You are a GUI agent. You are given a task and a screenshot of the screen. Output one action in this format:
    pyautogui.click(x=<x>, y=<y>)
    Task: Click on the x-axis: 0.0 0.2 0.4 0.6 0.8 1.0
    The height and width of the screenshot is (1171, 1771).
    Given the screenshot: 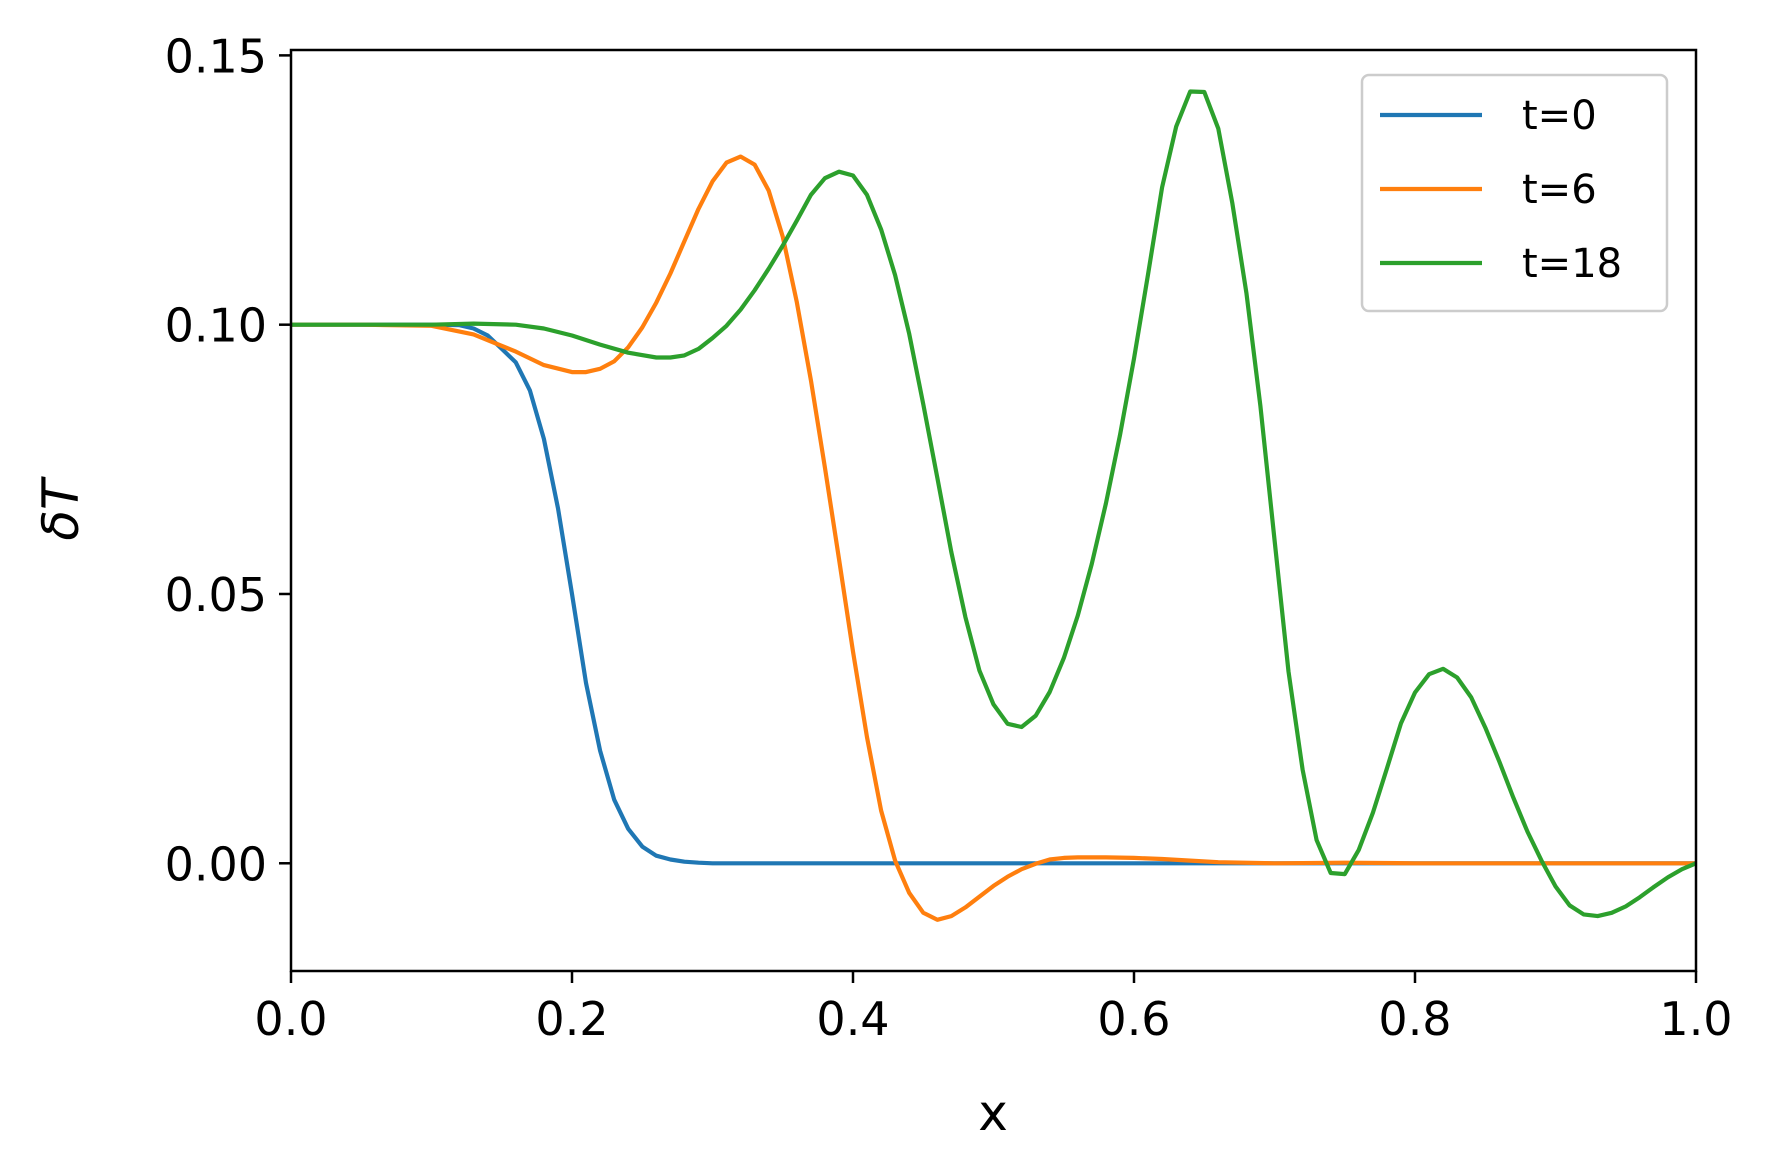 What is the action you would take?
    pyautogui.click(x=993, y=1008)
    